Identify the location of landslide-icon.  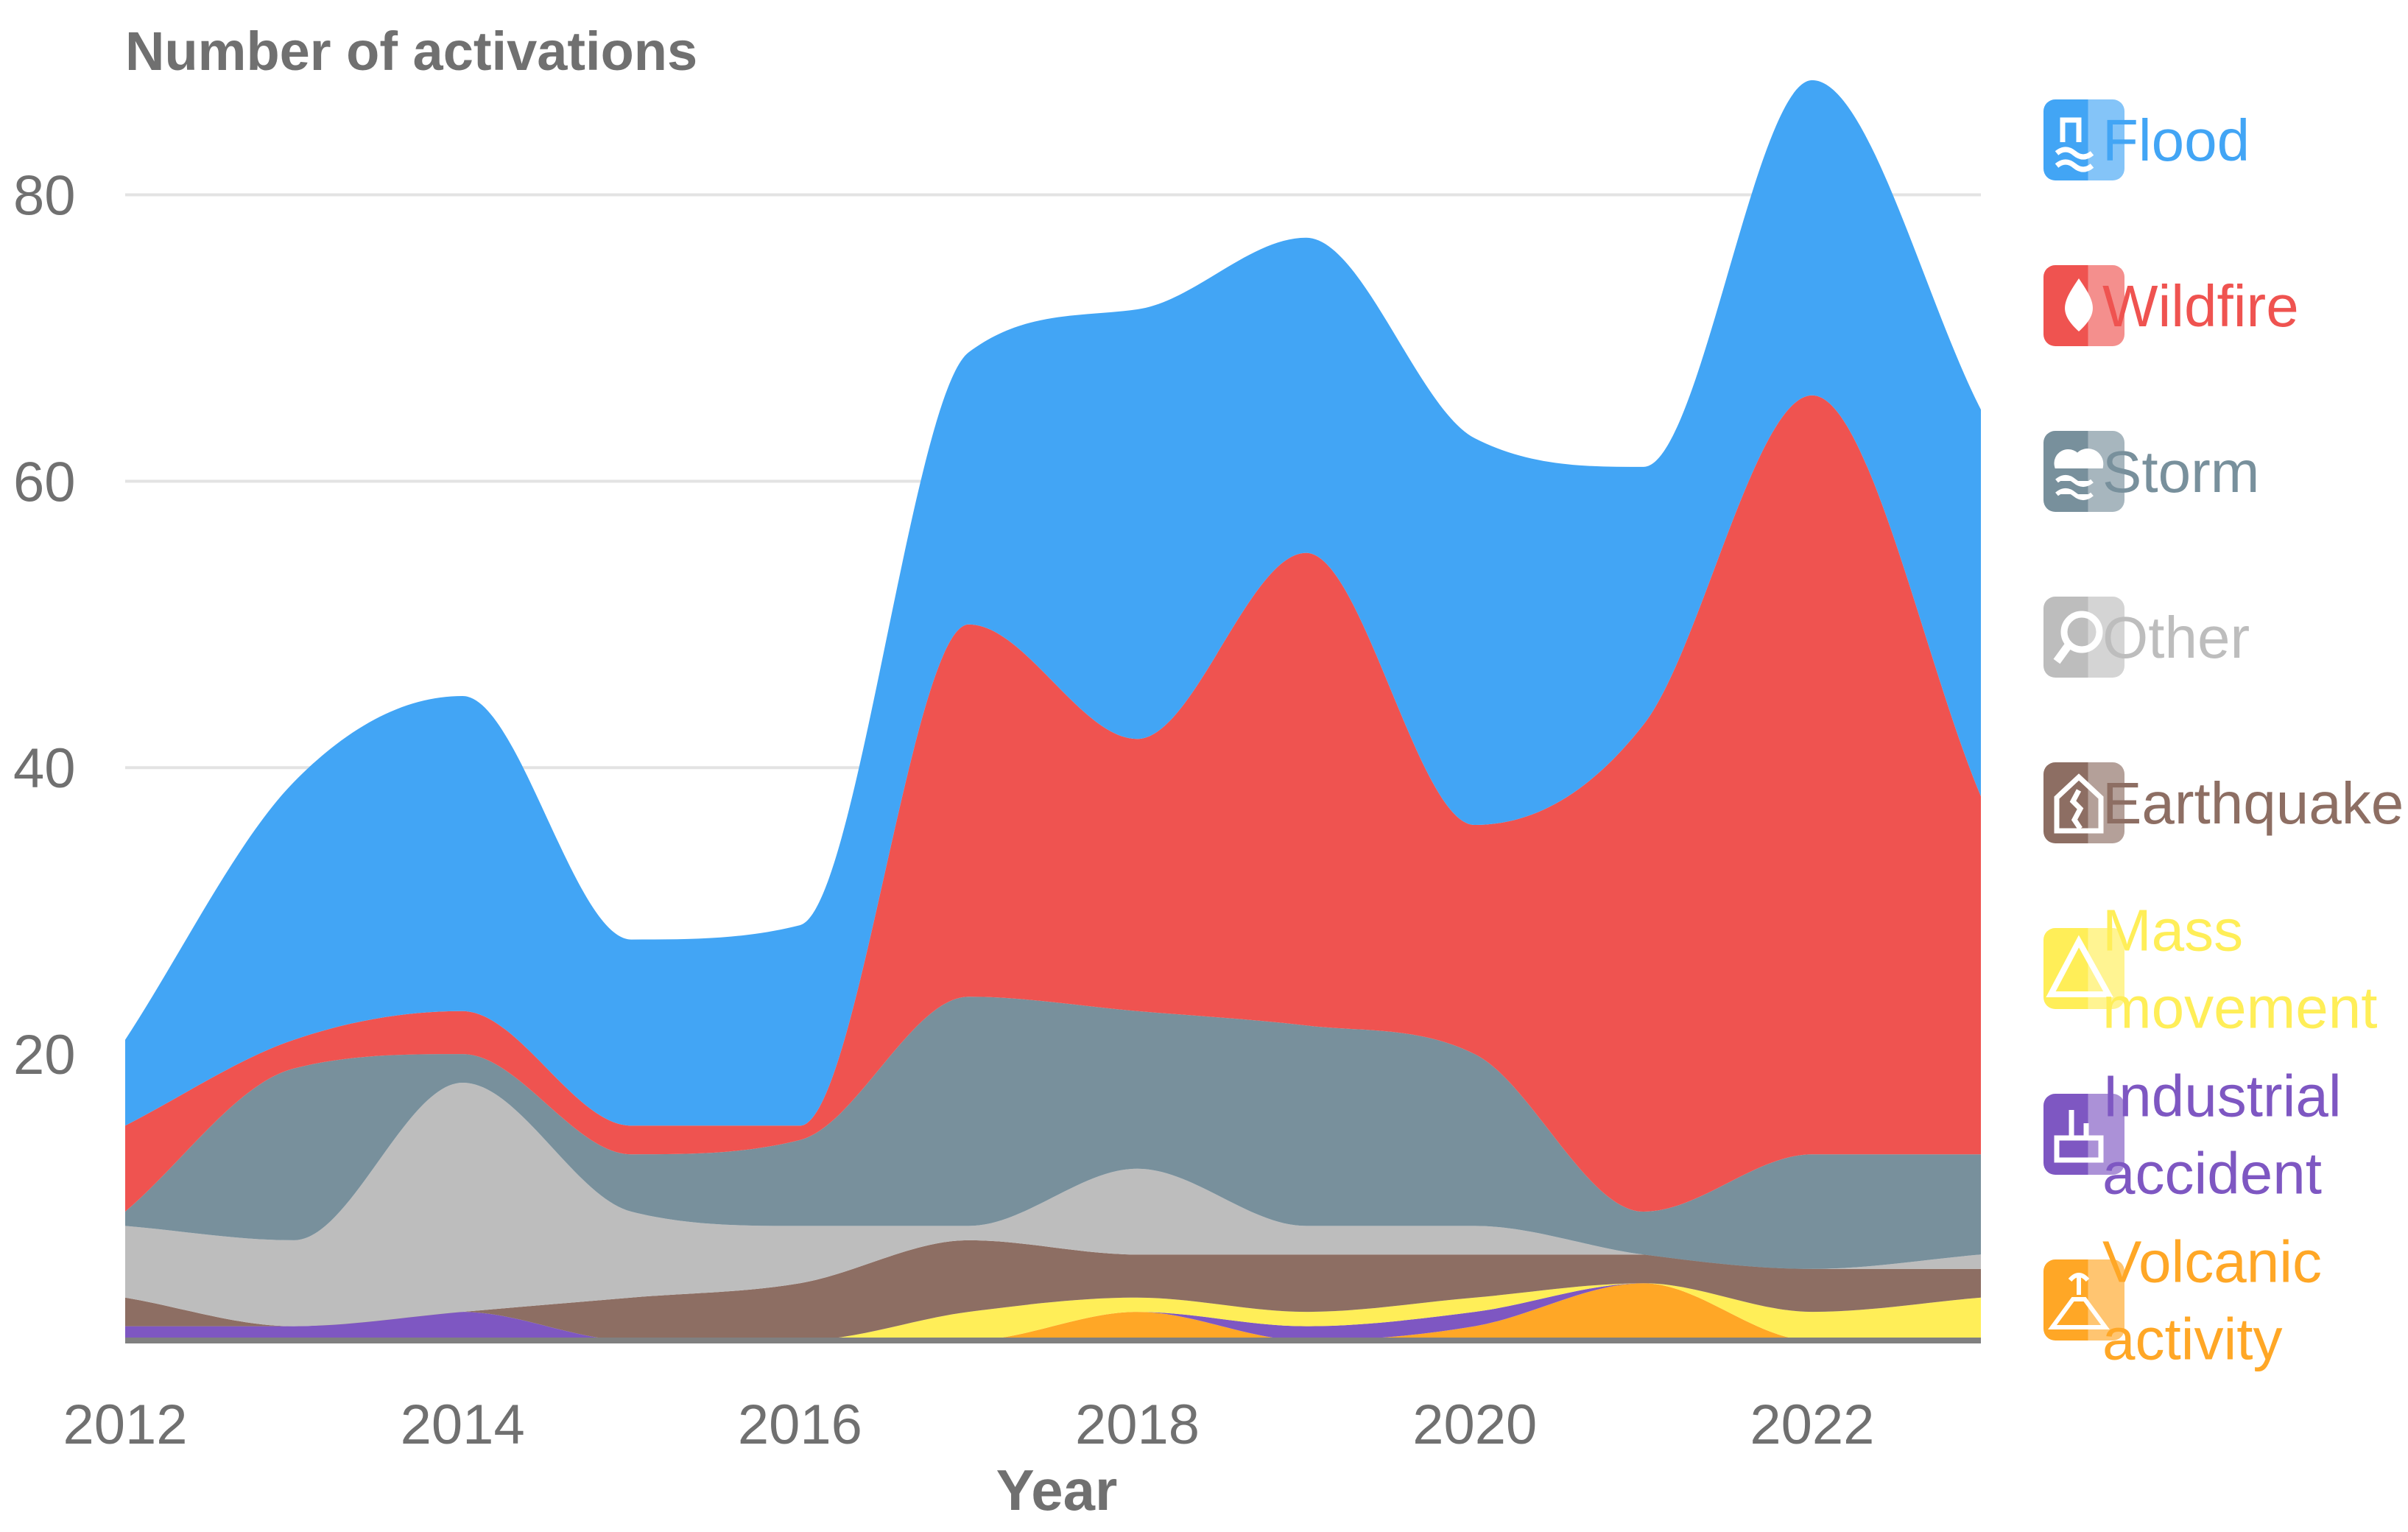
(2083, 968).